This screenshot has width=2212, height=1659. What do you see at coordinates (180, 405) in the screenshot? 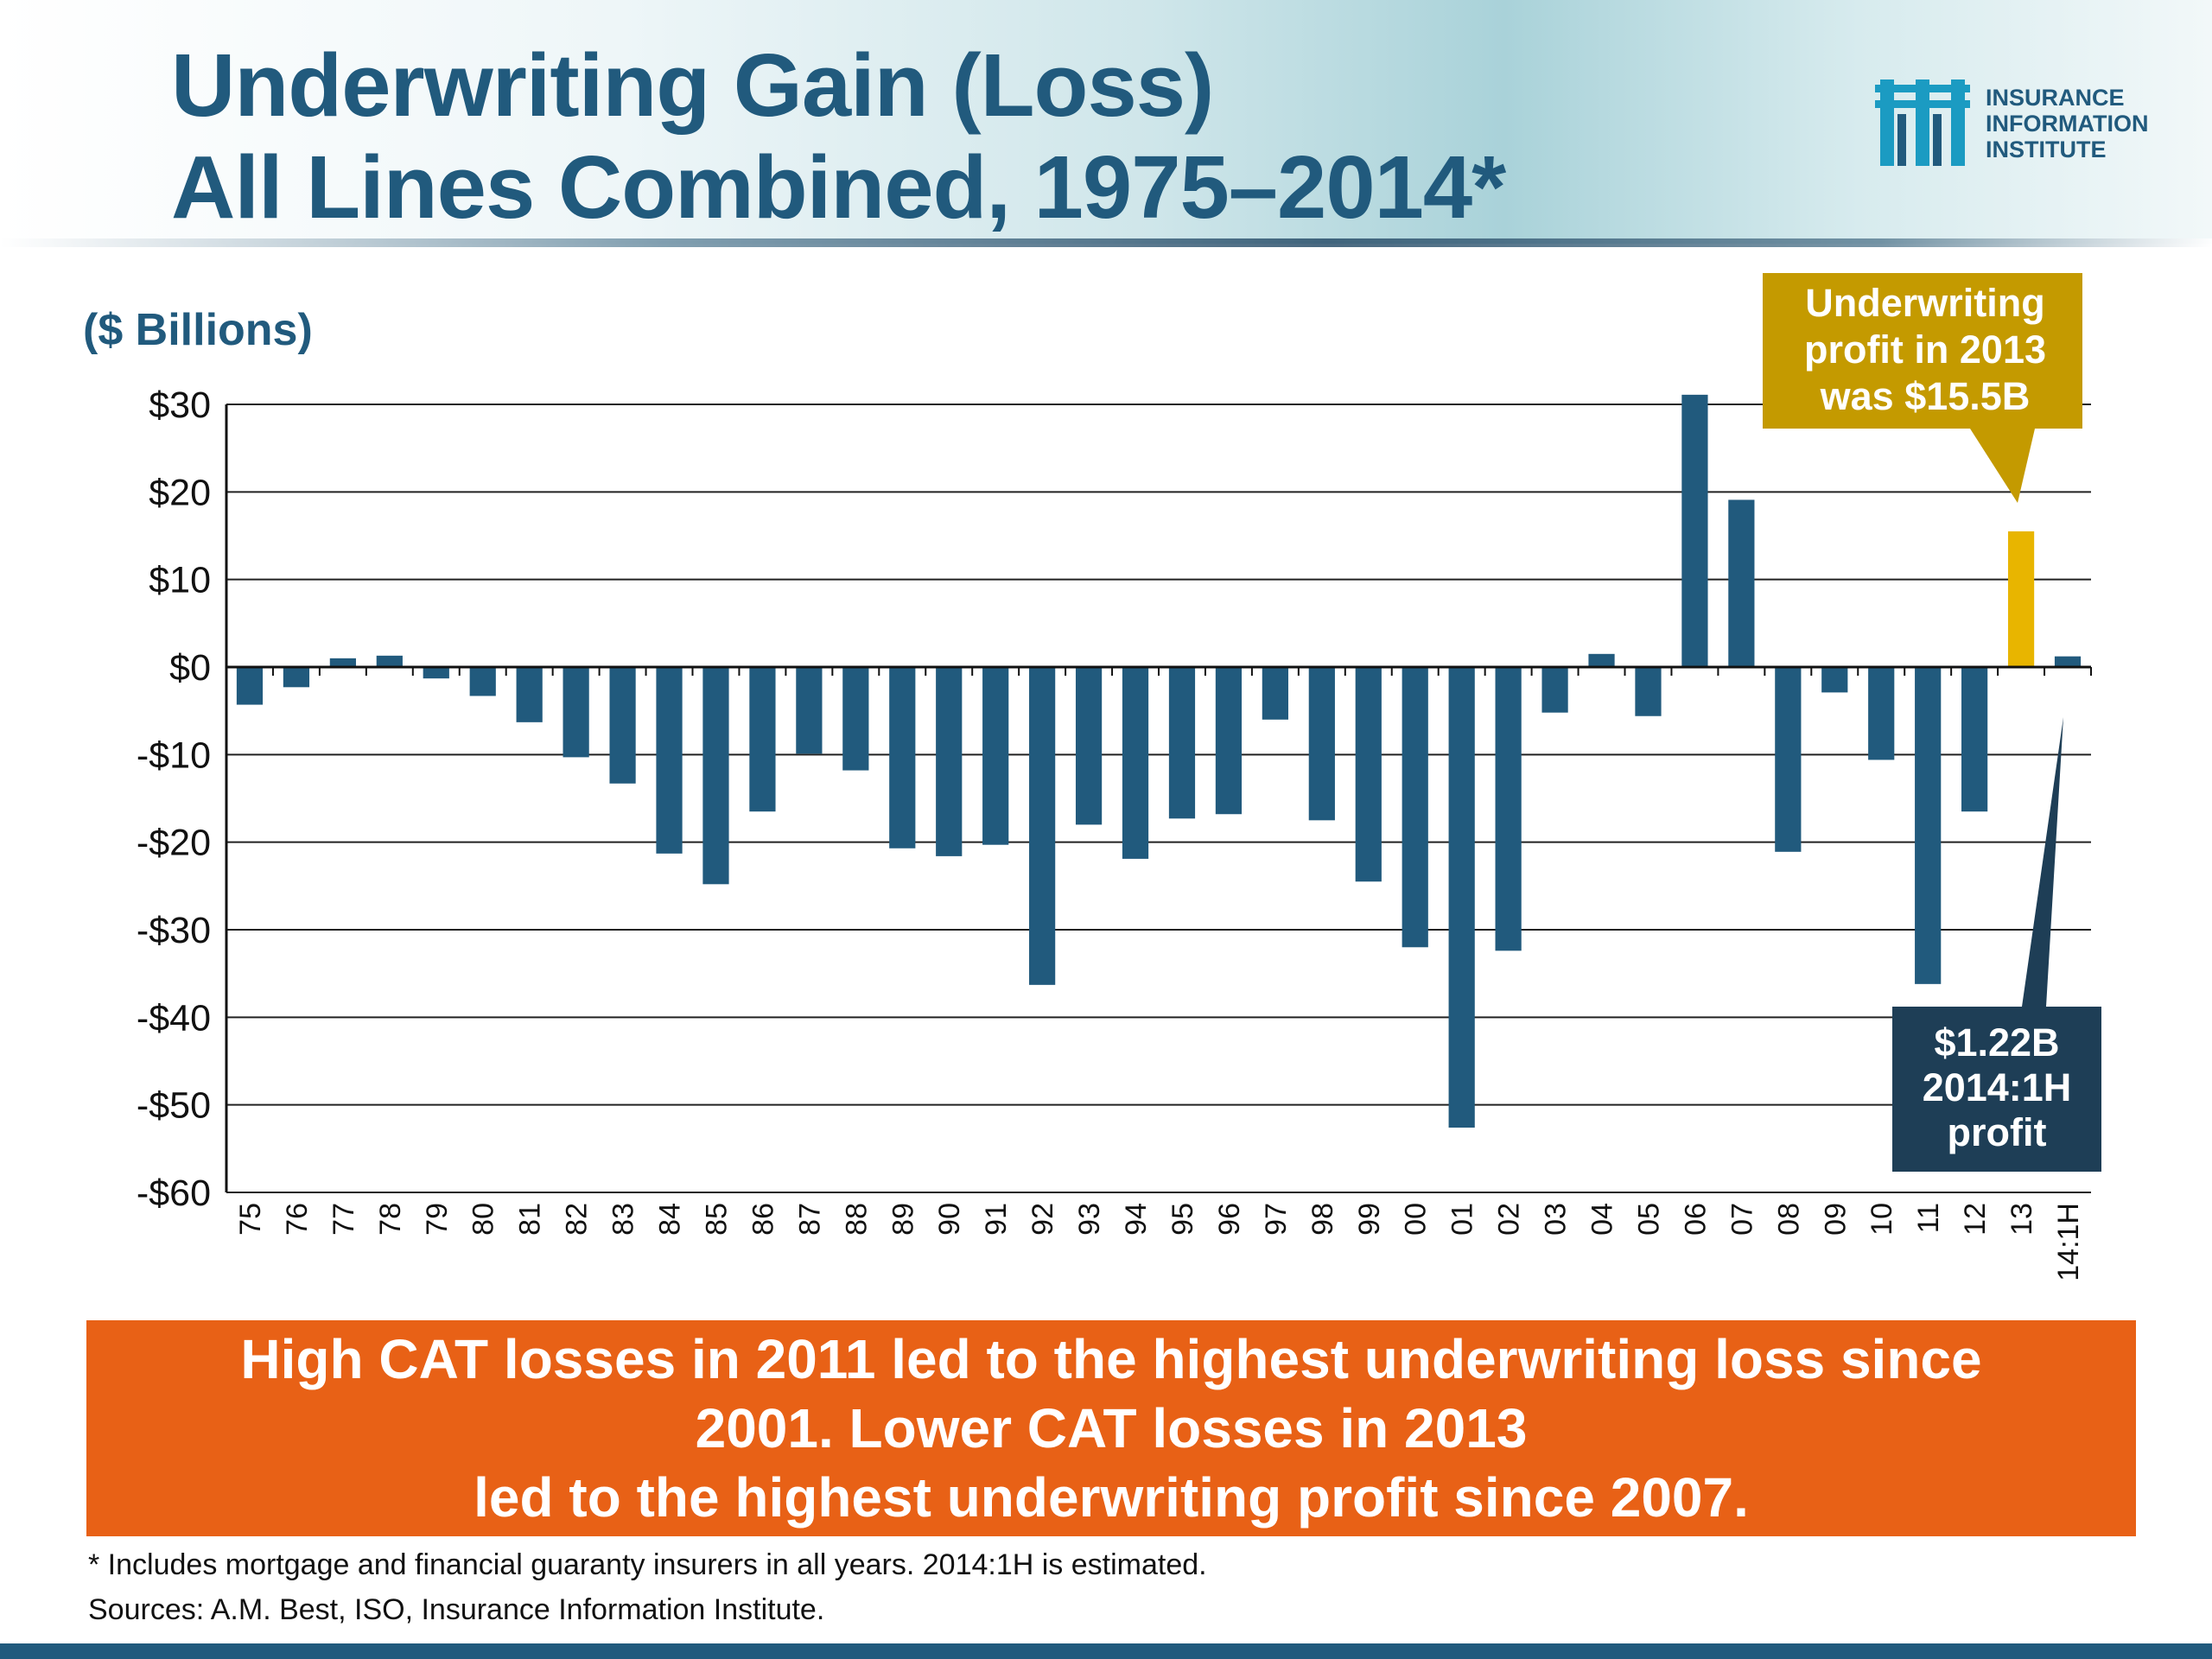
I see `y-tick-label: $30` at bounding box center [180, 405].